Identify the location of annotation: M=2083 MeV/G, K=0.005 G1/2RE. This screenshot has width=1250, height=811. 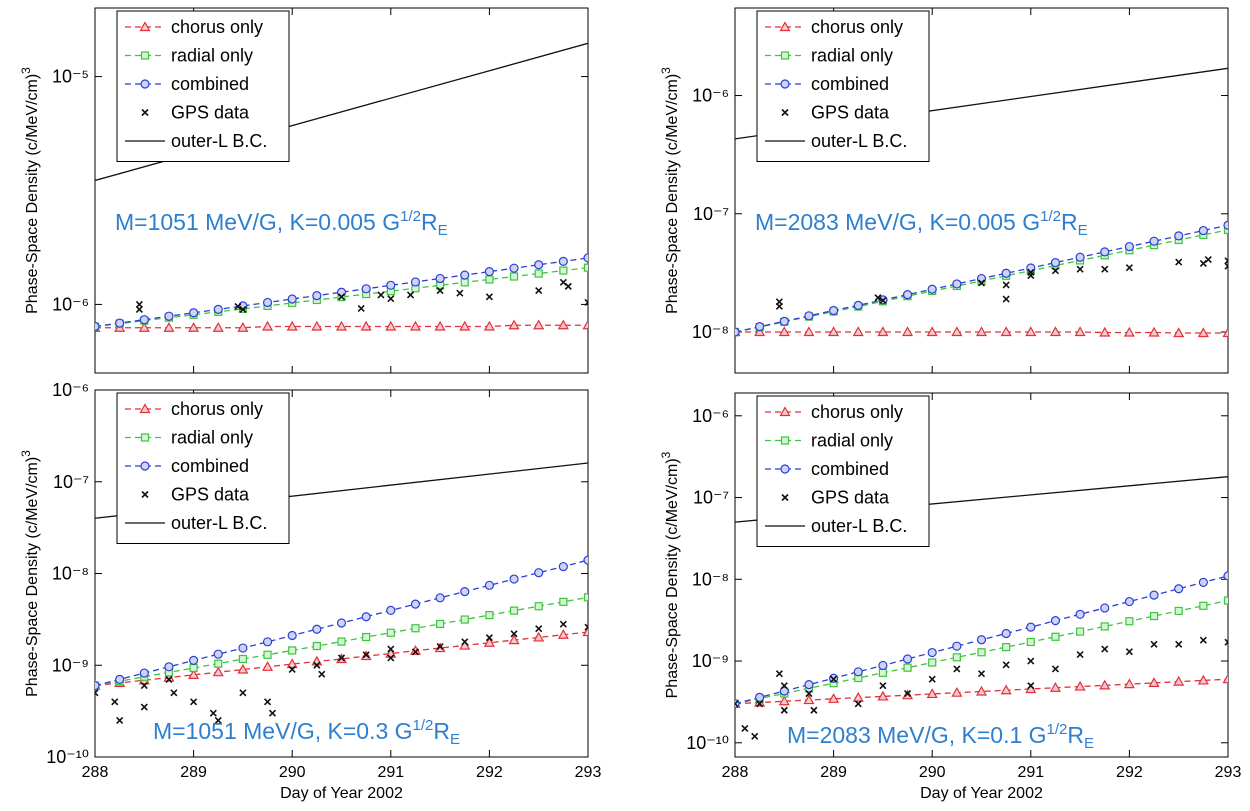
(921, 223).